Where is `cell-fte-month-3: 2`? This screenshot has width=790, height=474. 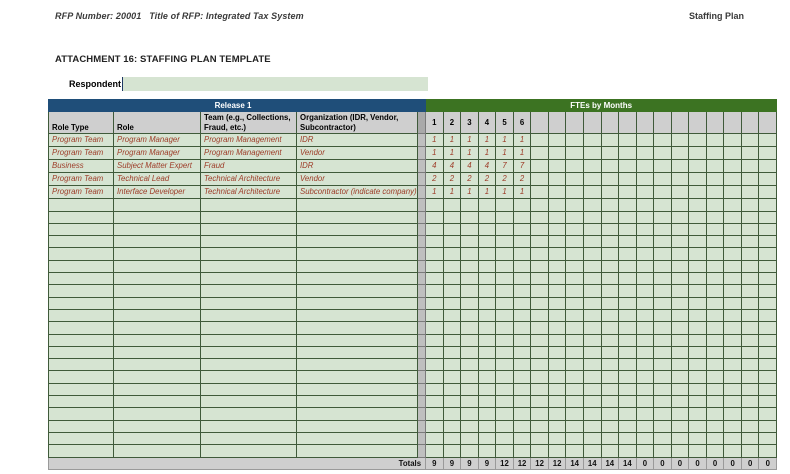 cell-fte-month-3: 2 is located at coordinates (469, 179).